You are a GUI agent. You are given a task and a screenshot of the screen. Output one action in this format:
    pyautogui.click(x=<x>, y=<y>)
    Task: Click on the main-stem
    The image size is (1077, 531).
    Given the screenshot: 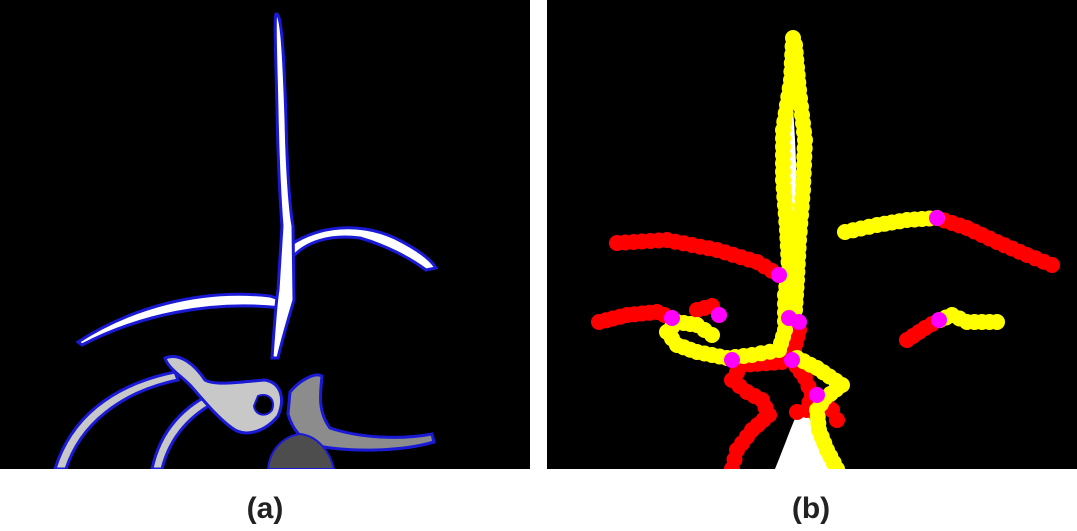 What is the action you would take?
    pyautogui.click(x=283, y=186)
    